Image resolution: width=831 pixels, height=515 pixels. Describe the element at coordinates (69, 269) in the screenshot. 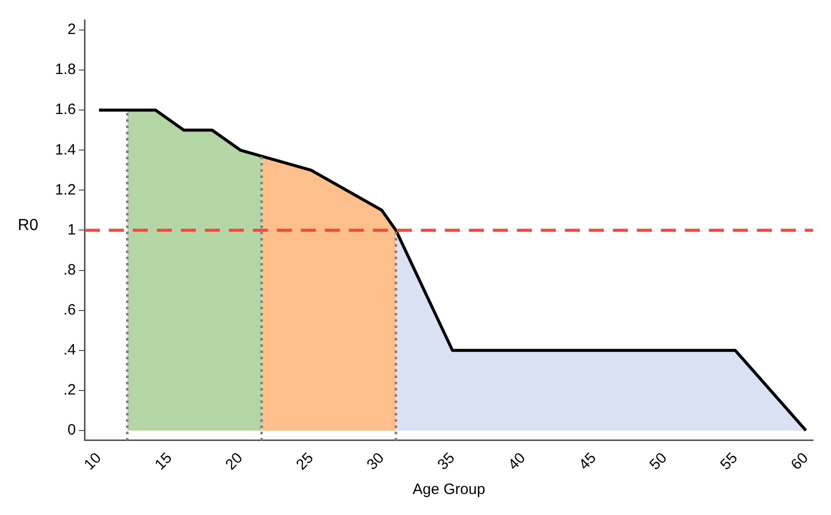

I see `y-tick-label: .8` at that location.